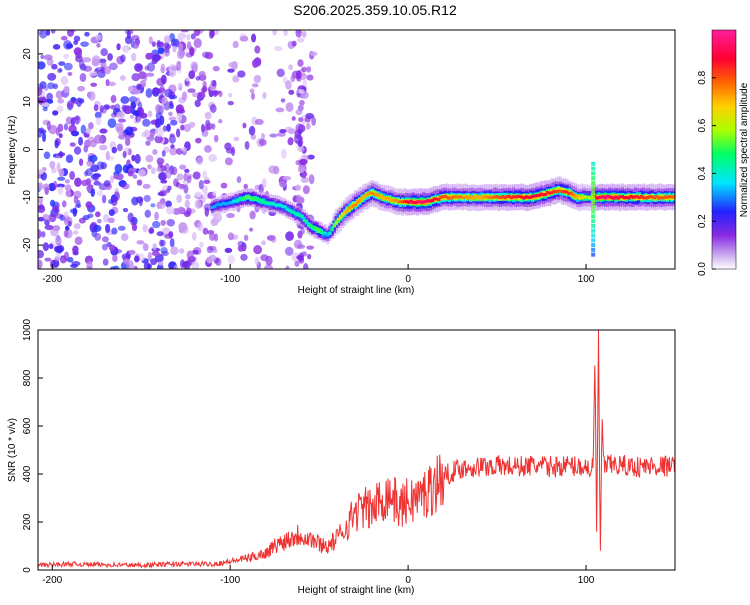 Image resolution: width=750 pixels, height=605 pixels. Describe the element at coordinates (318, 274) in the screenshot. I see `spectrogram-x-ticks: -200 -100 0 100` at that location.